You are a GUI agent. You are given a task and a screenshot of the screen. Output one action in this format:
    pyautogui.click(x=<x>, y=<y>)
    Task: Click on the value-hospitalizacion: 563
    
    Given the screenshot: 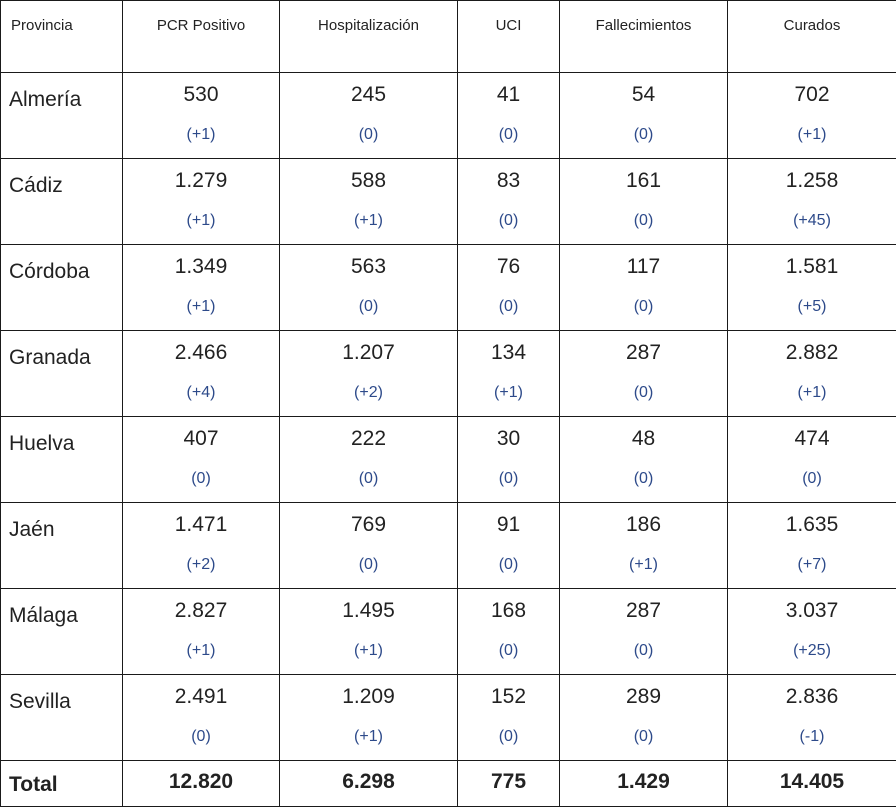 What is the action you would take?
    pyautogui.click(x=368, y=266)
    